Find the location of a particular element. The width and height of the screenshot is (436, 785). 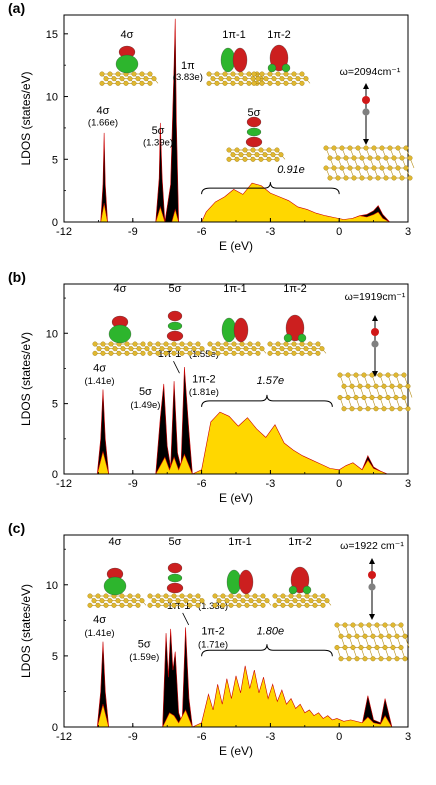

orbital-label: 4σ is located at coordinates (120, 289).